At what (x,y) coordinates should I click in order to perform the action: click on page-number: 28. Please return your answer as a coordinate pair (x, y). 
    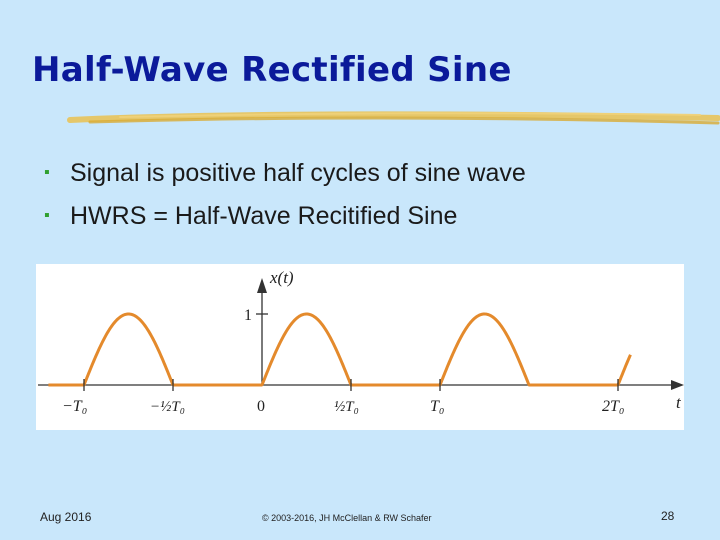
    Looking at the image, I should click on (668, 516).